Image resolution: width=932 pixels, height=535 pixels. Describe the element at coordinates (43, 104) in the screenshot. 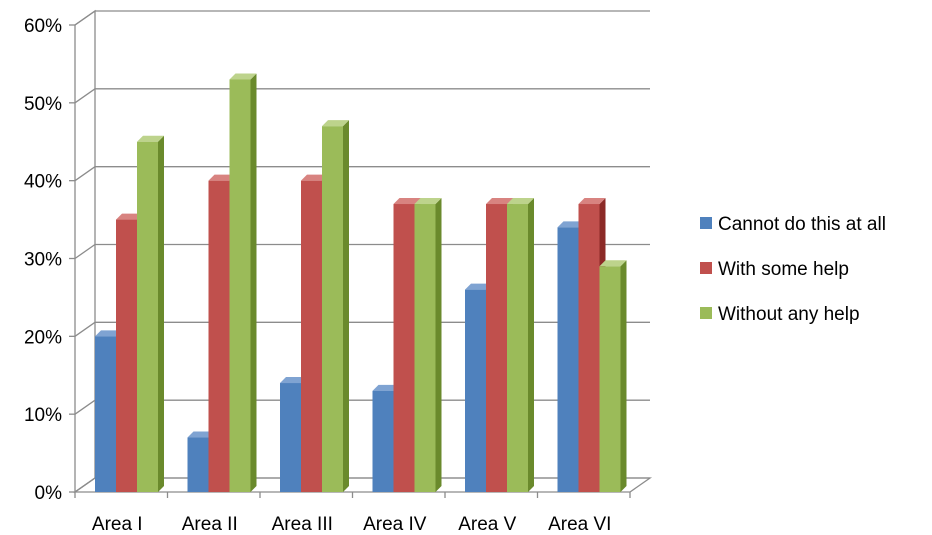

I see `y-tick-label: 50%` at that location.